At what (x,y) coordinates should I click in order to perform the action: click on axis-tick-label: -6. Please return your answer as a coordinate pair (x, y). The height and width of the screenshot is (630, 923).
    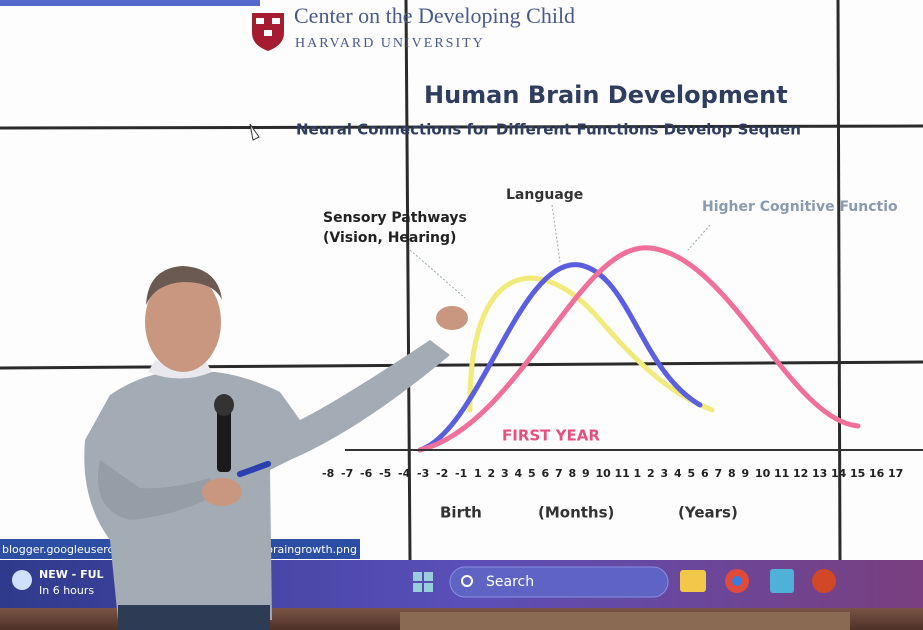
    Looking at the image, I should click on (366, 473).